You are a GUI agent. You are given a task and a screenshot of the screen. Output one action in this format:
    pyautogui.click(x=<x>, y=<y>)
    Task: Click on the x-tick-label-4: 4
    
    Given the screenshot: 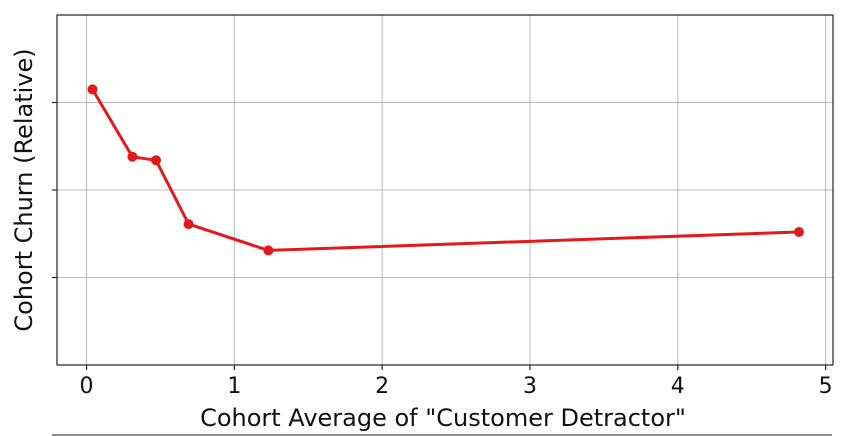 What is the action you would take?
    pyautogui.click(x=678, y=386)
    